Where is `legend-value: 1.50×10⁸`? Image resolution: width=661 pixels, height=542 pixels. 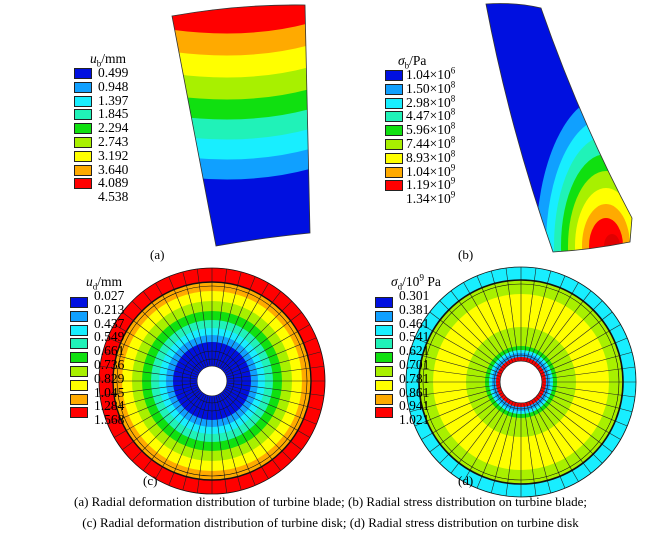
legend-value: 1.50×10⁸ is located at coordinates (431, 87).